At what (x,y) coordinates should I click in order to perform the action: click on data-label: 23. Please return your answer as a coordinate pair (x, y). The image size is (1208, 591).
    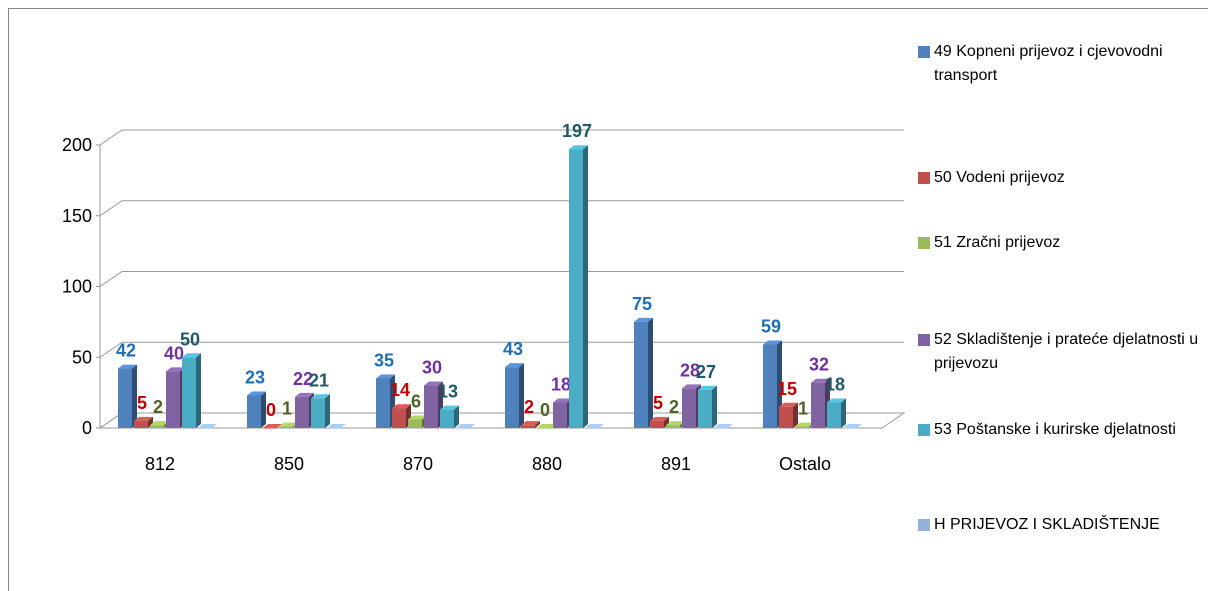
    Looking at the image, I should click on (255, 377).